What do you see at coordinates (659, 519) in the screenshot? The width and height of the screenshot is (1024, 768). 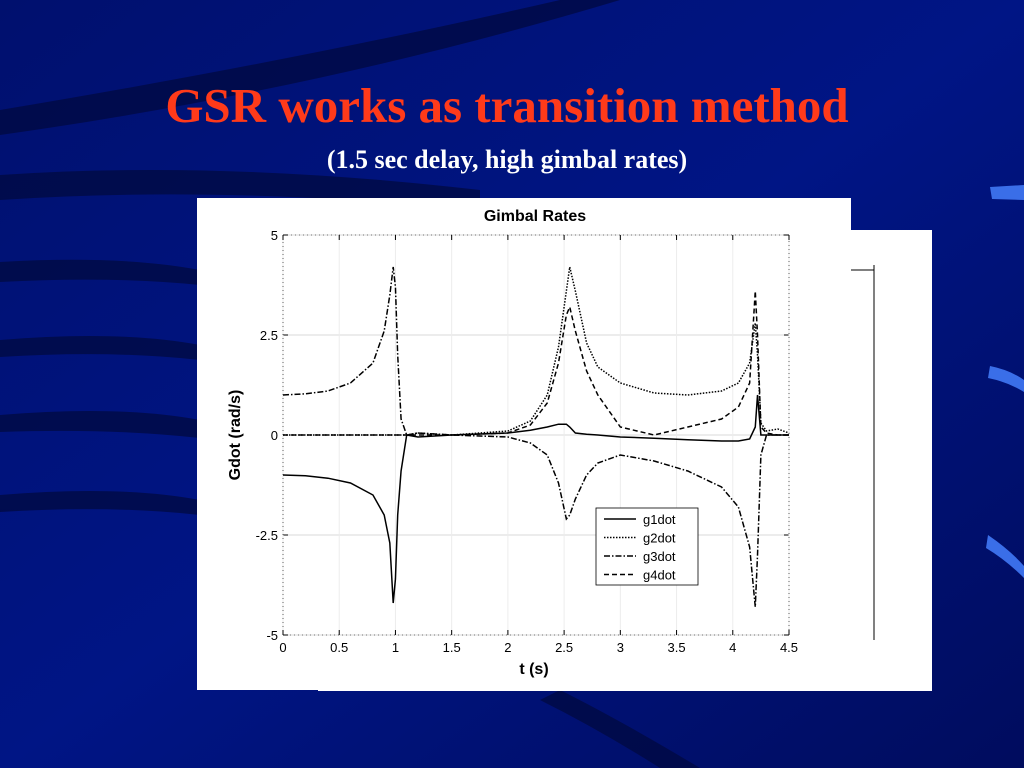 I see `legend-label: g1dot` at bounding box center [659, 519].